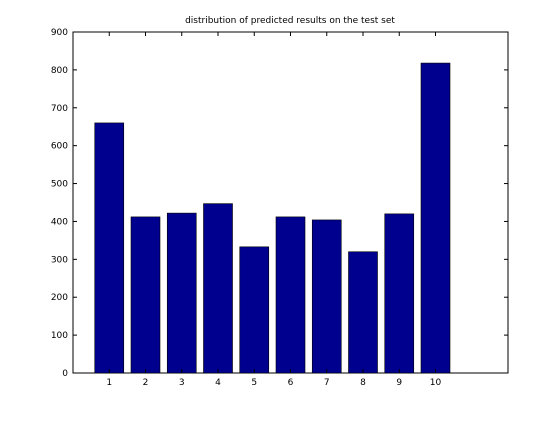 The height and width of the screenshot is (424, 560). Describe the element at coordinates (363, 383) in the screenshot. I see `x-tick-label-8: 8` at that location.